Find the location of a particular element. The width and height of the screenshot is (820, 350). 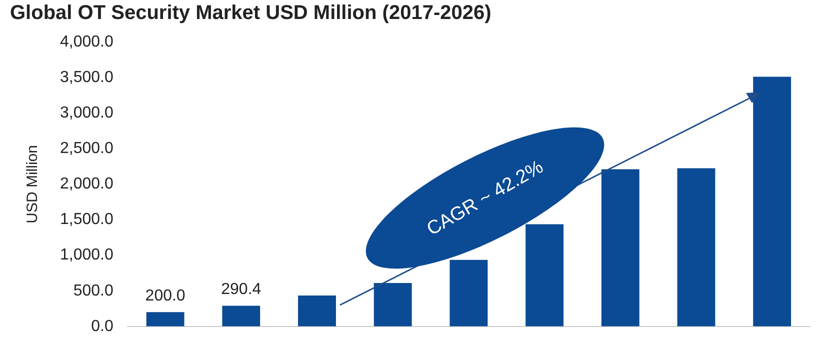

y-tick-label: 3,000.0 is located at coordinates (87, 113).